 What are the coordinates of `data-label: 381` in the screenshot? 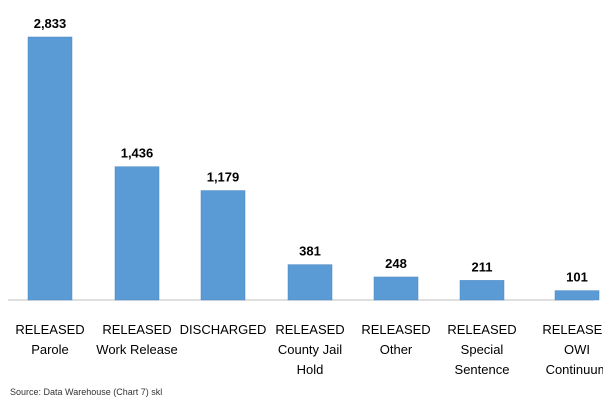 It's located at (310, 251).